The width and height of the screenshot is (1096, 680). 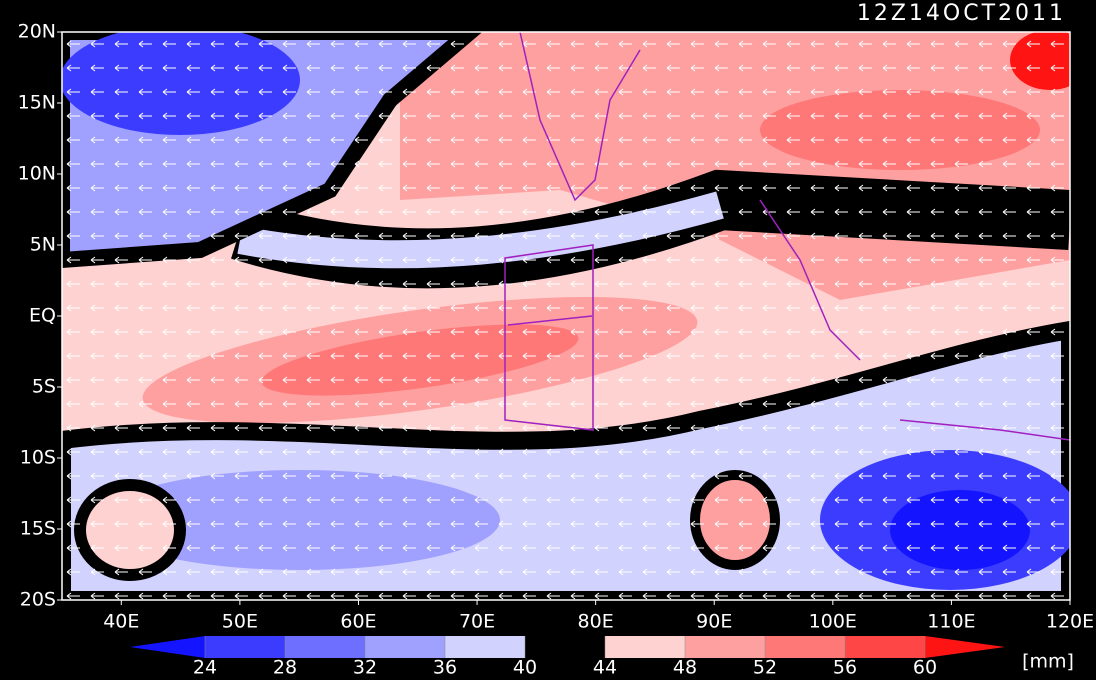 I want to click on colorbar-label: 36, so click(x=445, y=668).